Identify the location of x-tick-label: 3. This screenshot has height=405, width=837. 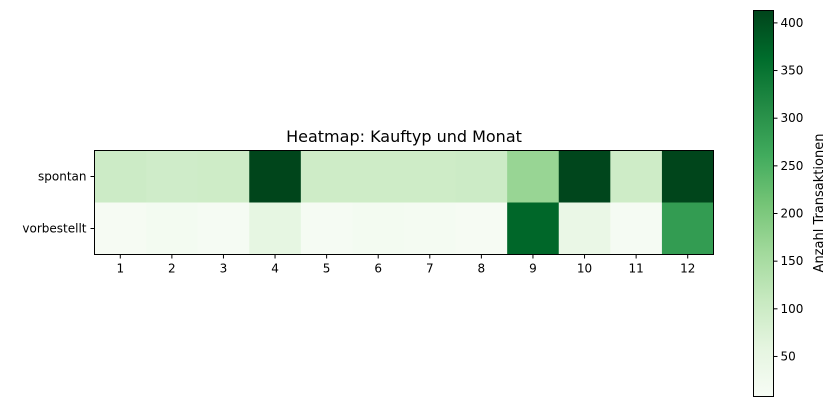
(224, 269).